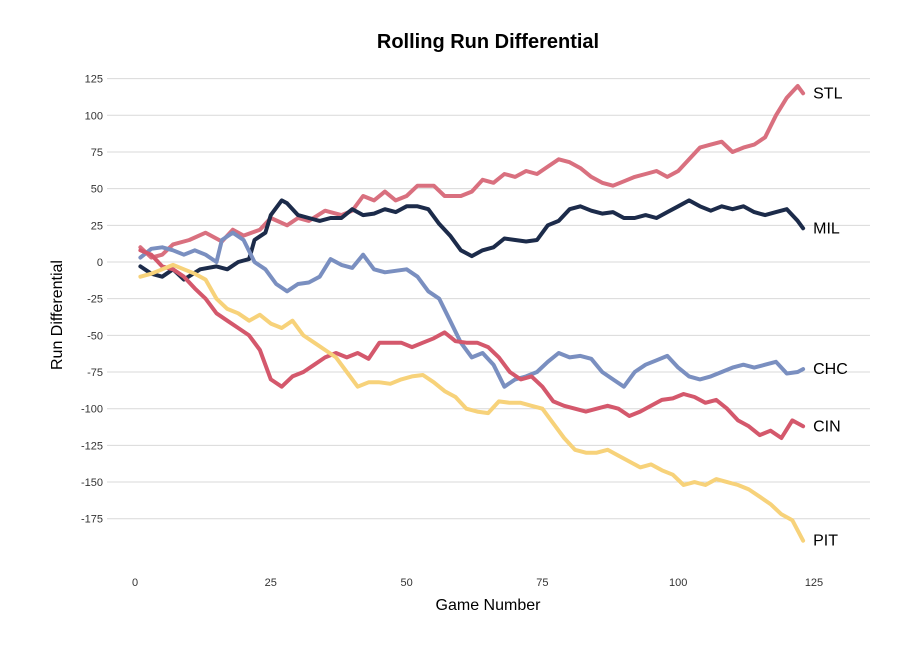  I want to click on x-tick-label: 0, so click(135, 583).